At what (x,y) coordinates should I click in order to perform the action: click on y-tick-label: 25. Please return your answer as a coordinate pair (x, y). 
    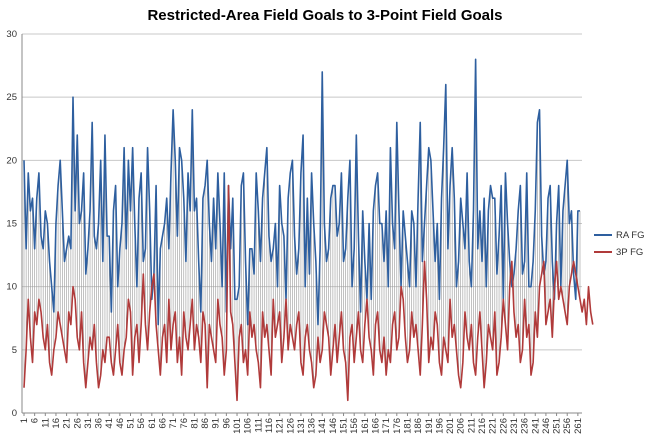
    Looking at the image, I should click on (11, 97).